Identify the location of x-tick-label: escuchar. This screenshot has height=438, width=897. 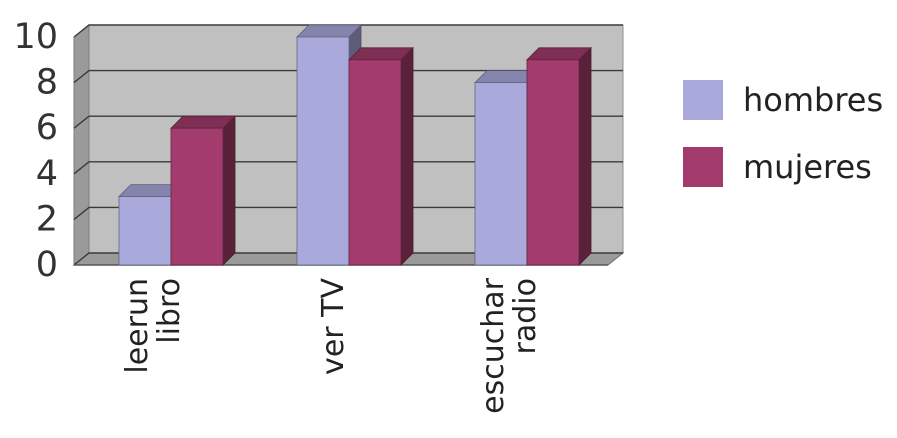
(493, 345).